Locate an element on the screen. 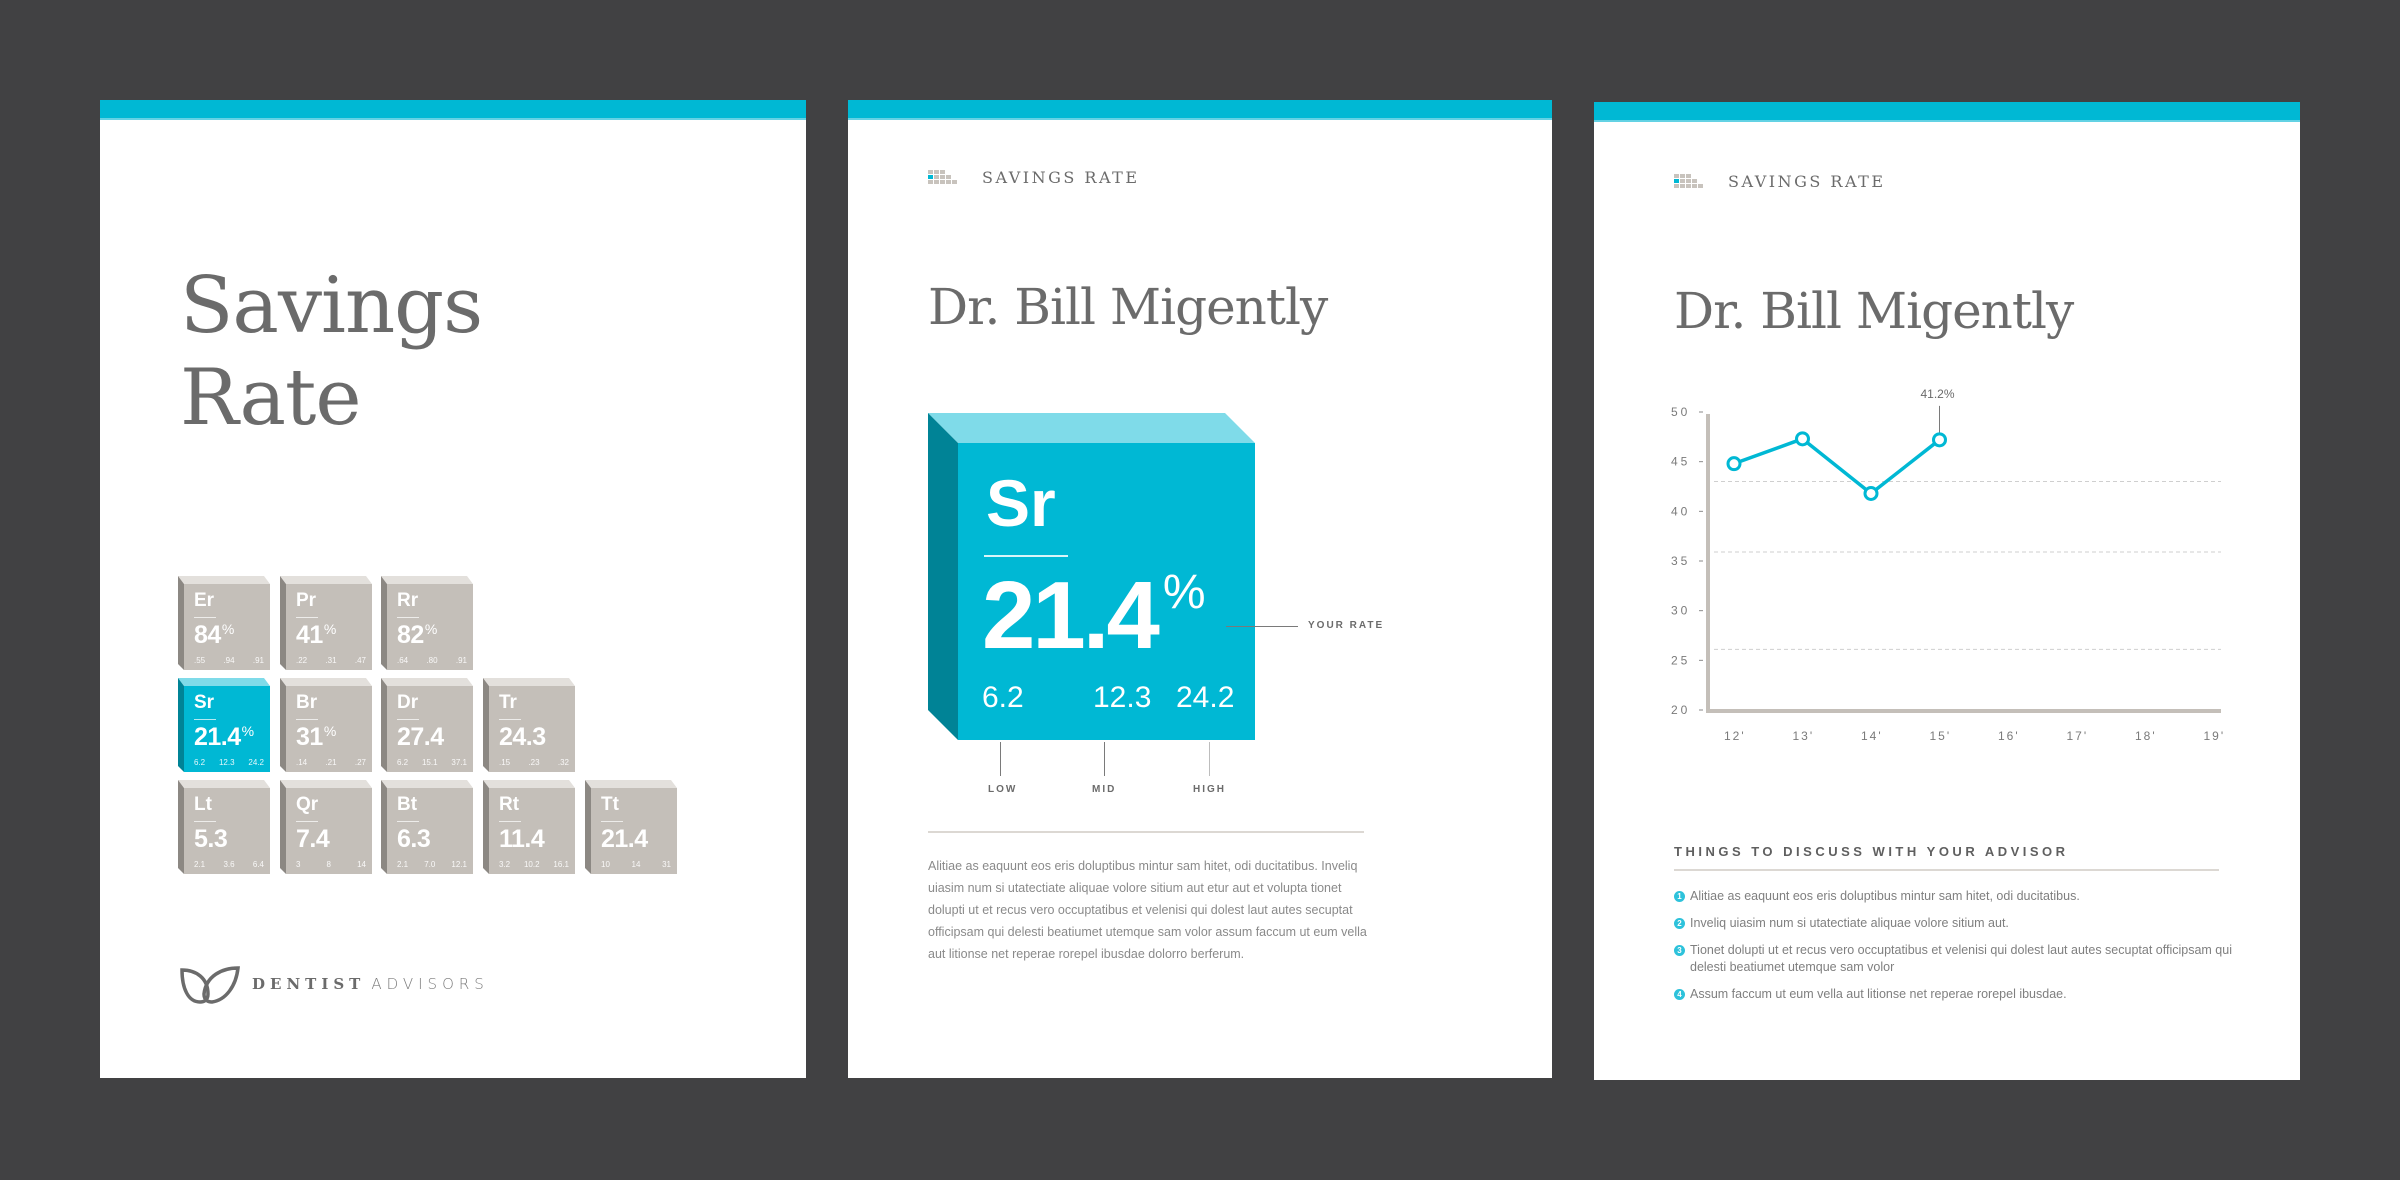  low-label: LOW is located at coordinates (1003, 789).